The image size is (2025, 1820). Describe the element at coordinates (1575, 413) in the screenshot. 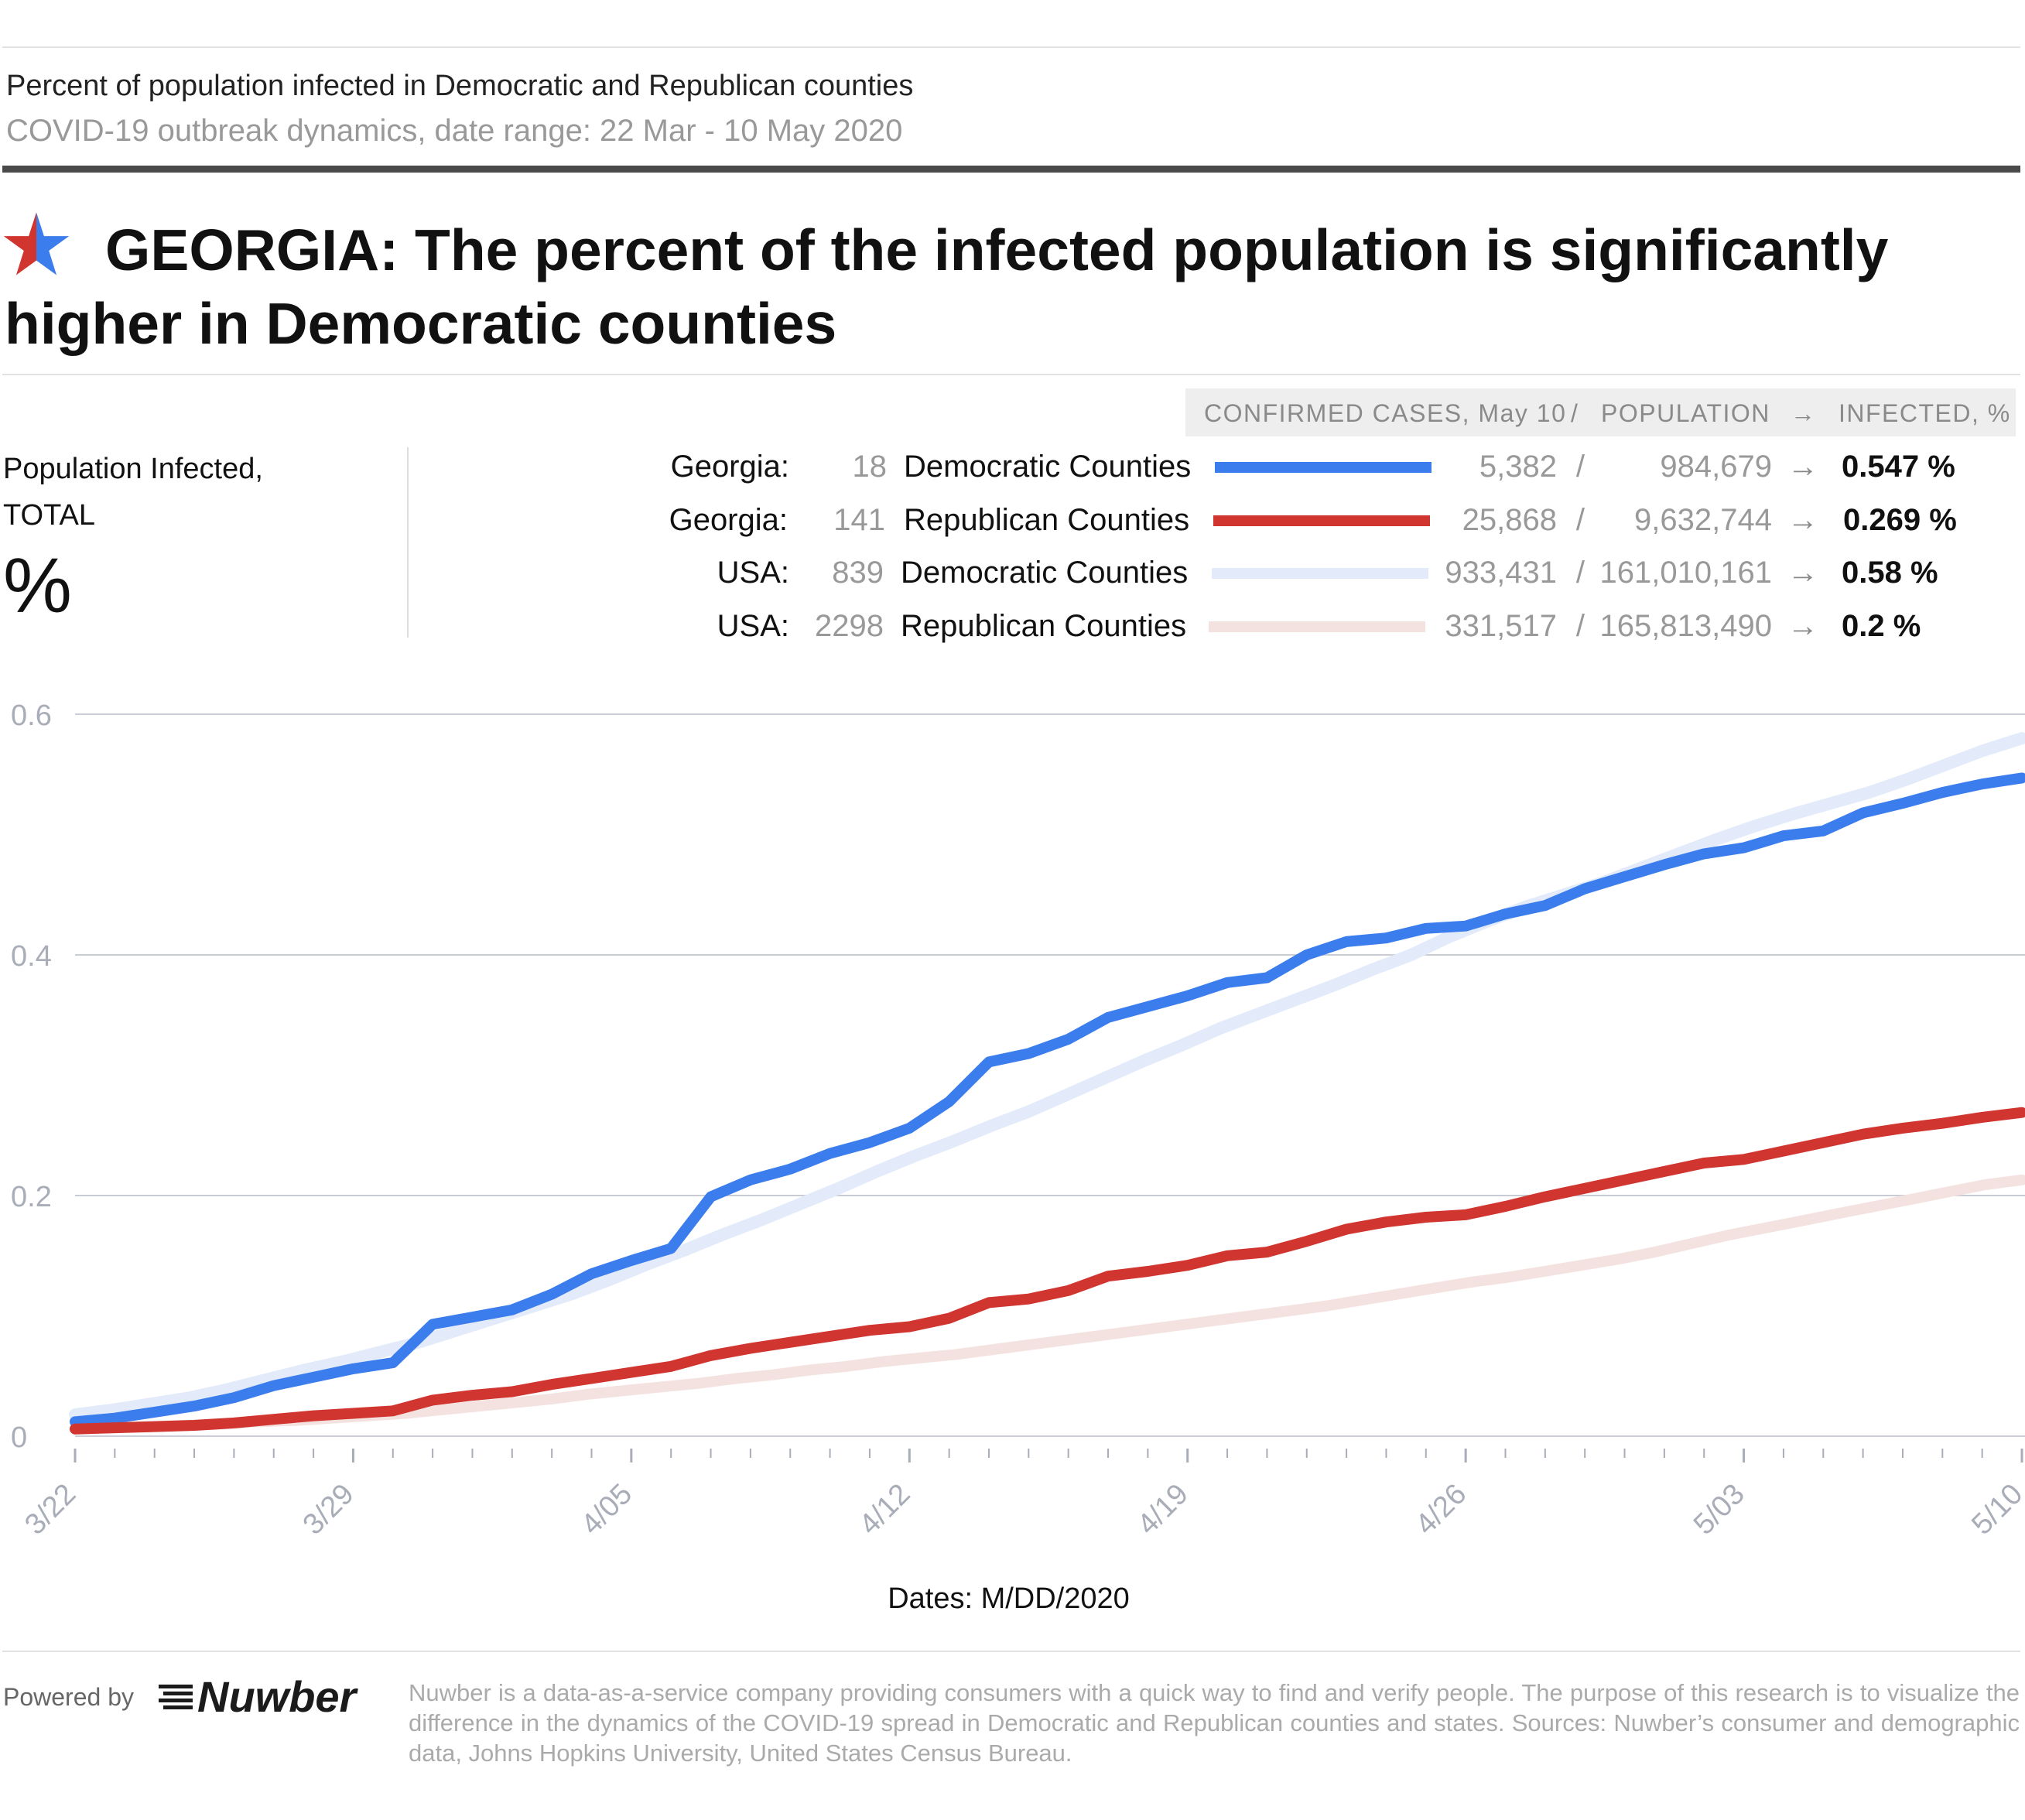

I see `legend-header-sep: /` at that location.